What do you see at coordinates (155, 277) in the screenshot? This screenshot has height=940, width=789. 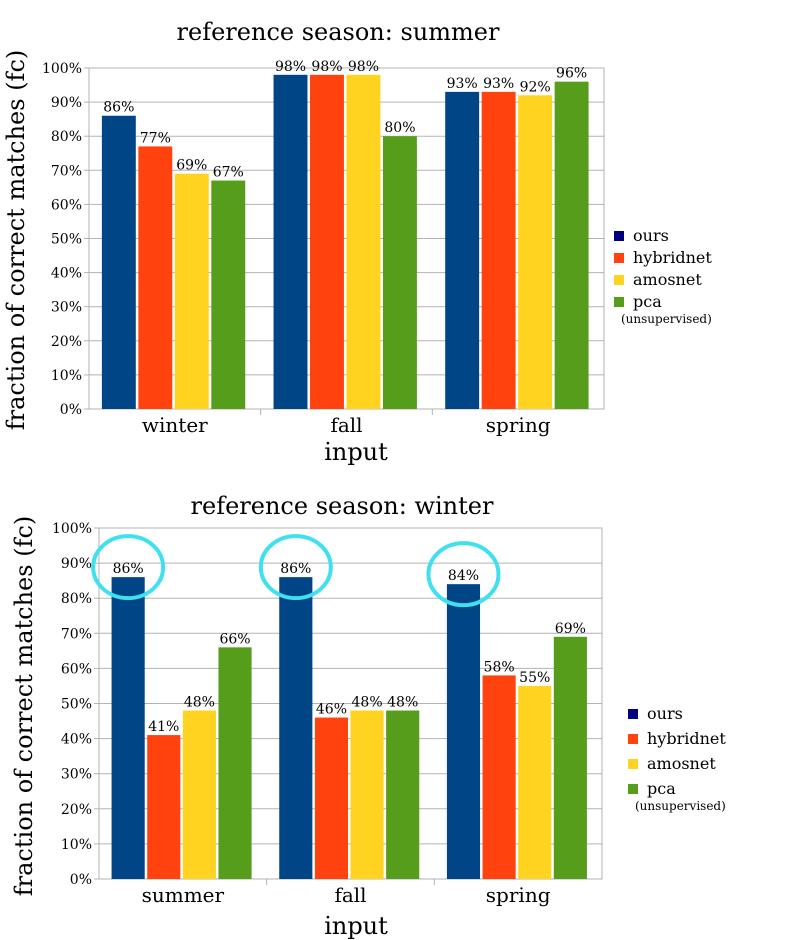 I see `bar-hybridnet-winter` at bounding box center [155, 277].